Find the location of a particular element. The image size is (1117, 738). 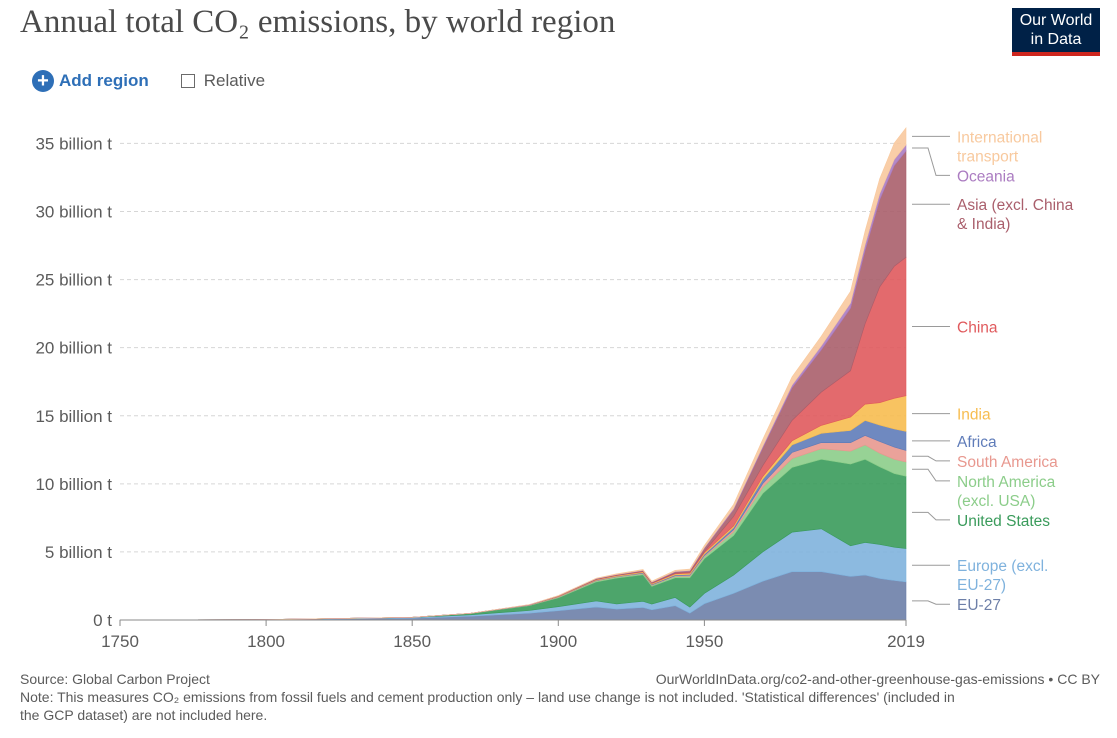

x-tick-label: 2019 is located at coordinates (906, 641).